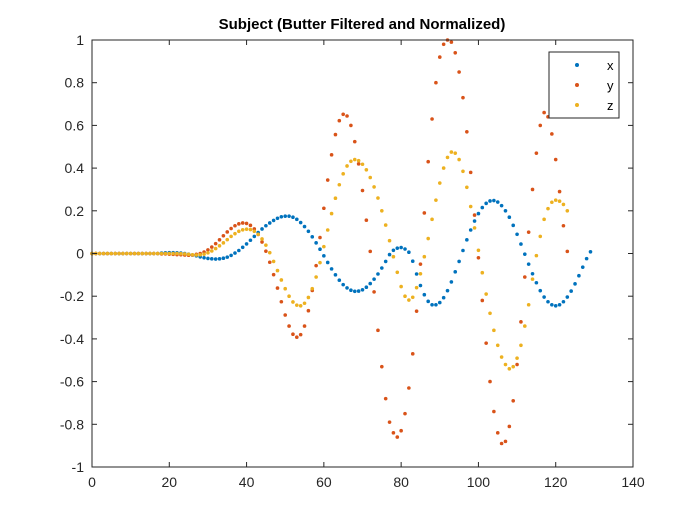 The image size is (700, 525). I want to click on x-tick-label: 100, so click(479, 482).